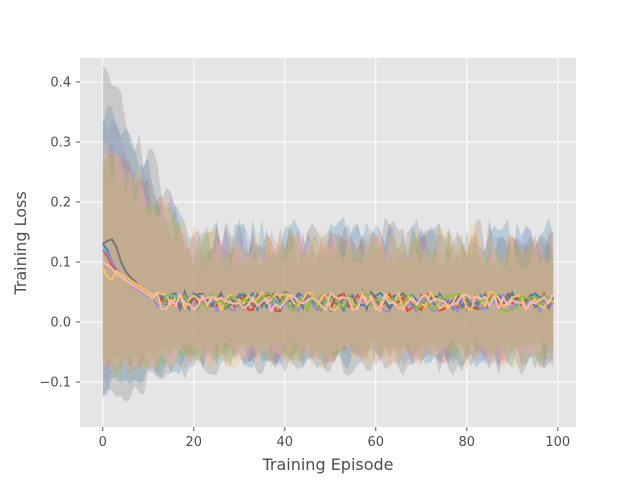 The width and height of the screenshot is (640, 480). What do you see at coordinates (55, 383) in the screenshot?
I see `y-tick-label: −0.1` at bounding box center [55, 383].